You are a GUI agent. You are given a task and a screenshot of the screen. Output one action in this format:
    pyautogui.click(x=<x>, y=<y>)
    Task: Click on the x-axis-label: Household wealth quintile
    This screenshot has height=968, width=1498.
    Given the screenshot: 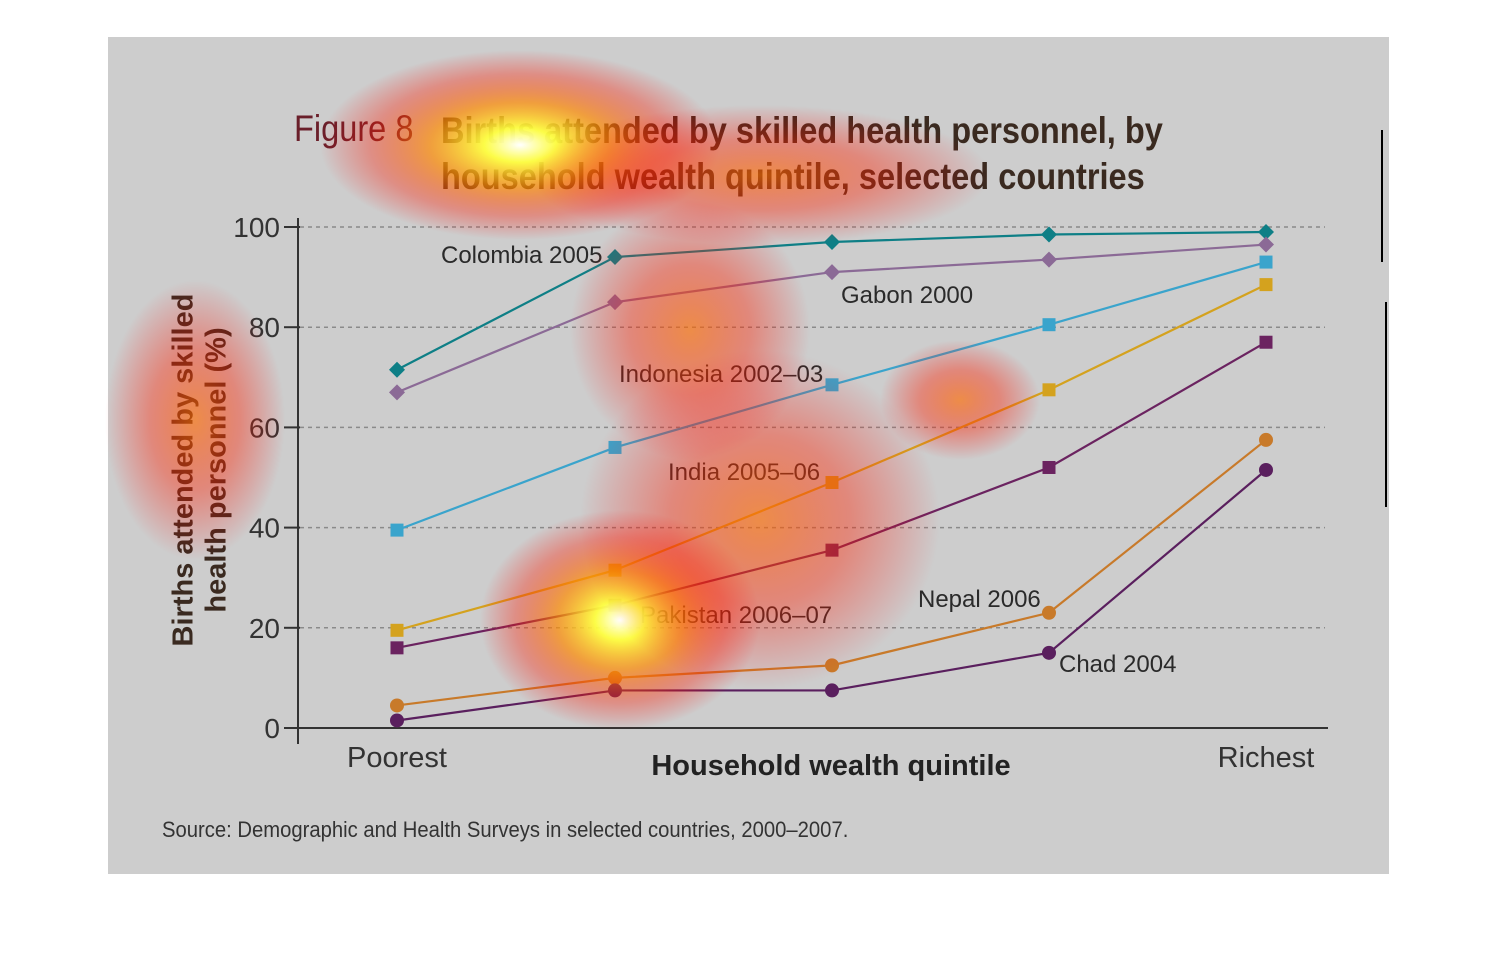 What is the action you would take?
    pyautogui.click(x=830, y=766)
    